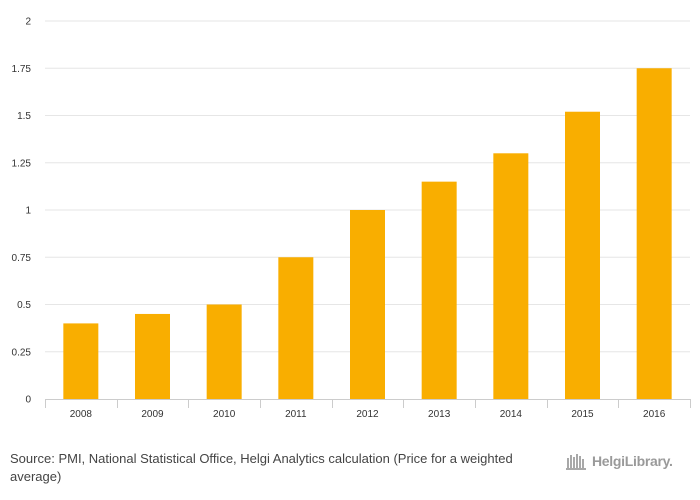 The width and height of the screenshot is (700, 500). Describe the element at coordinates (296, 328) in the screenshot. I see `bar-2011` at that location.